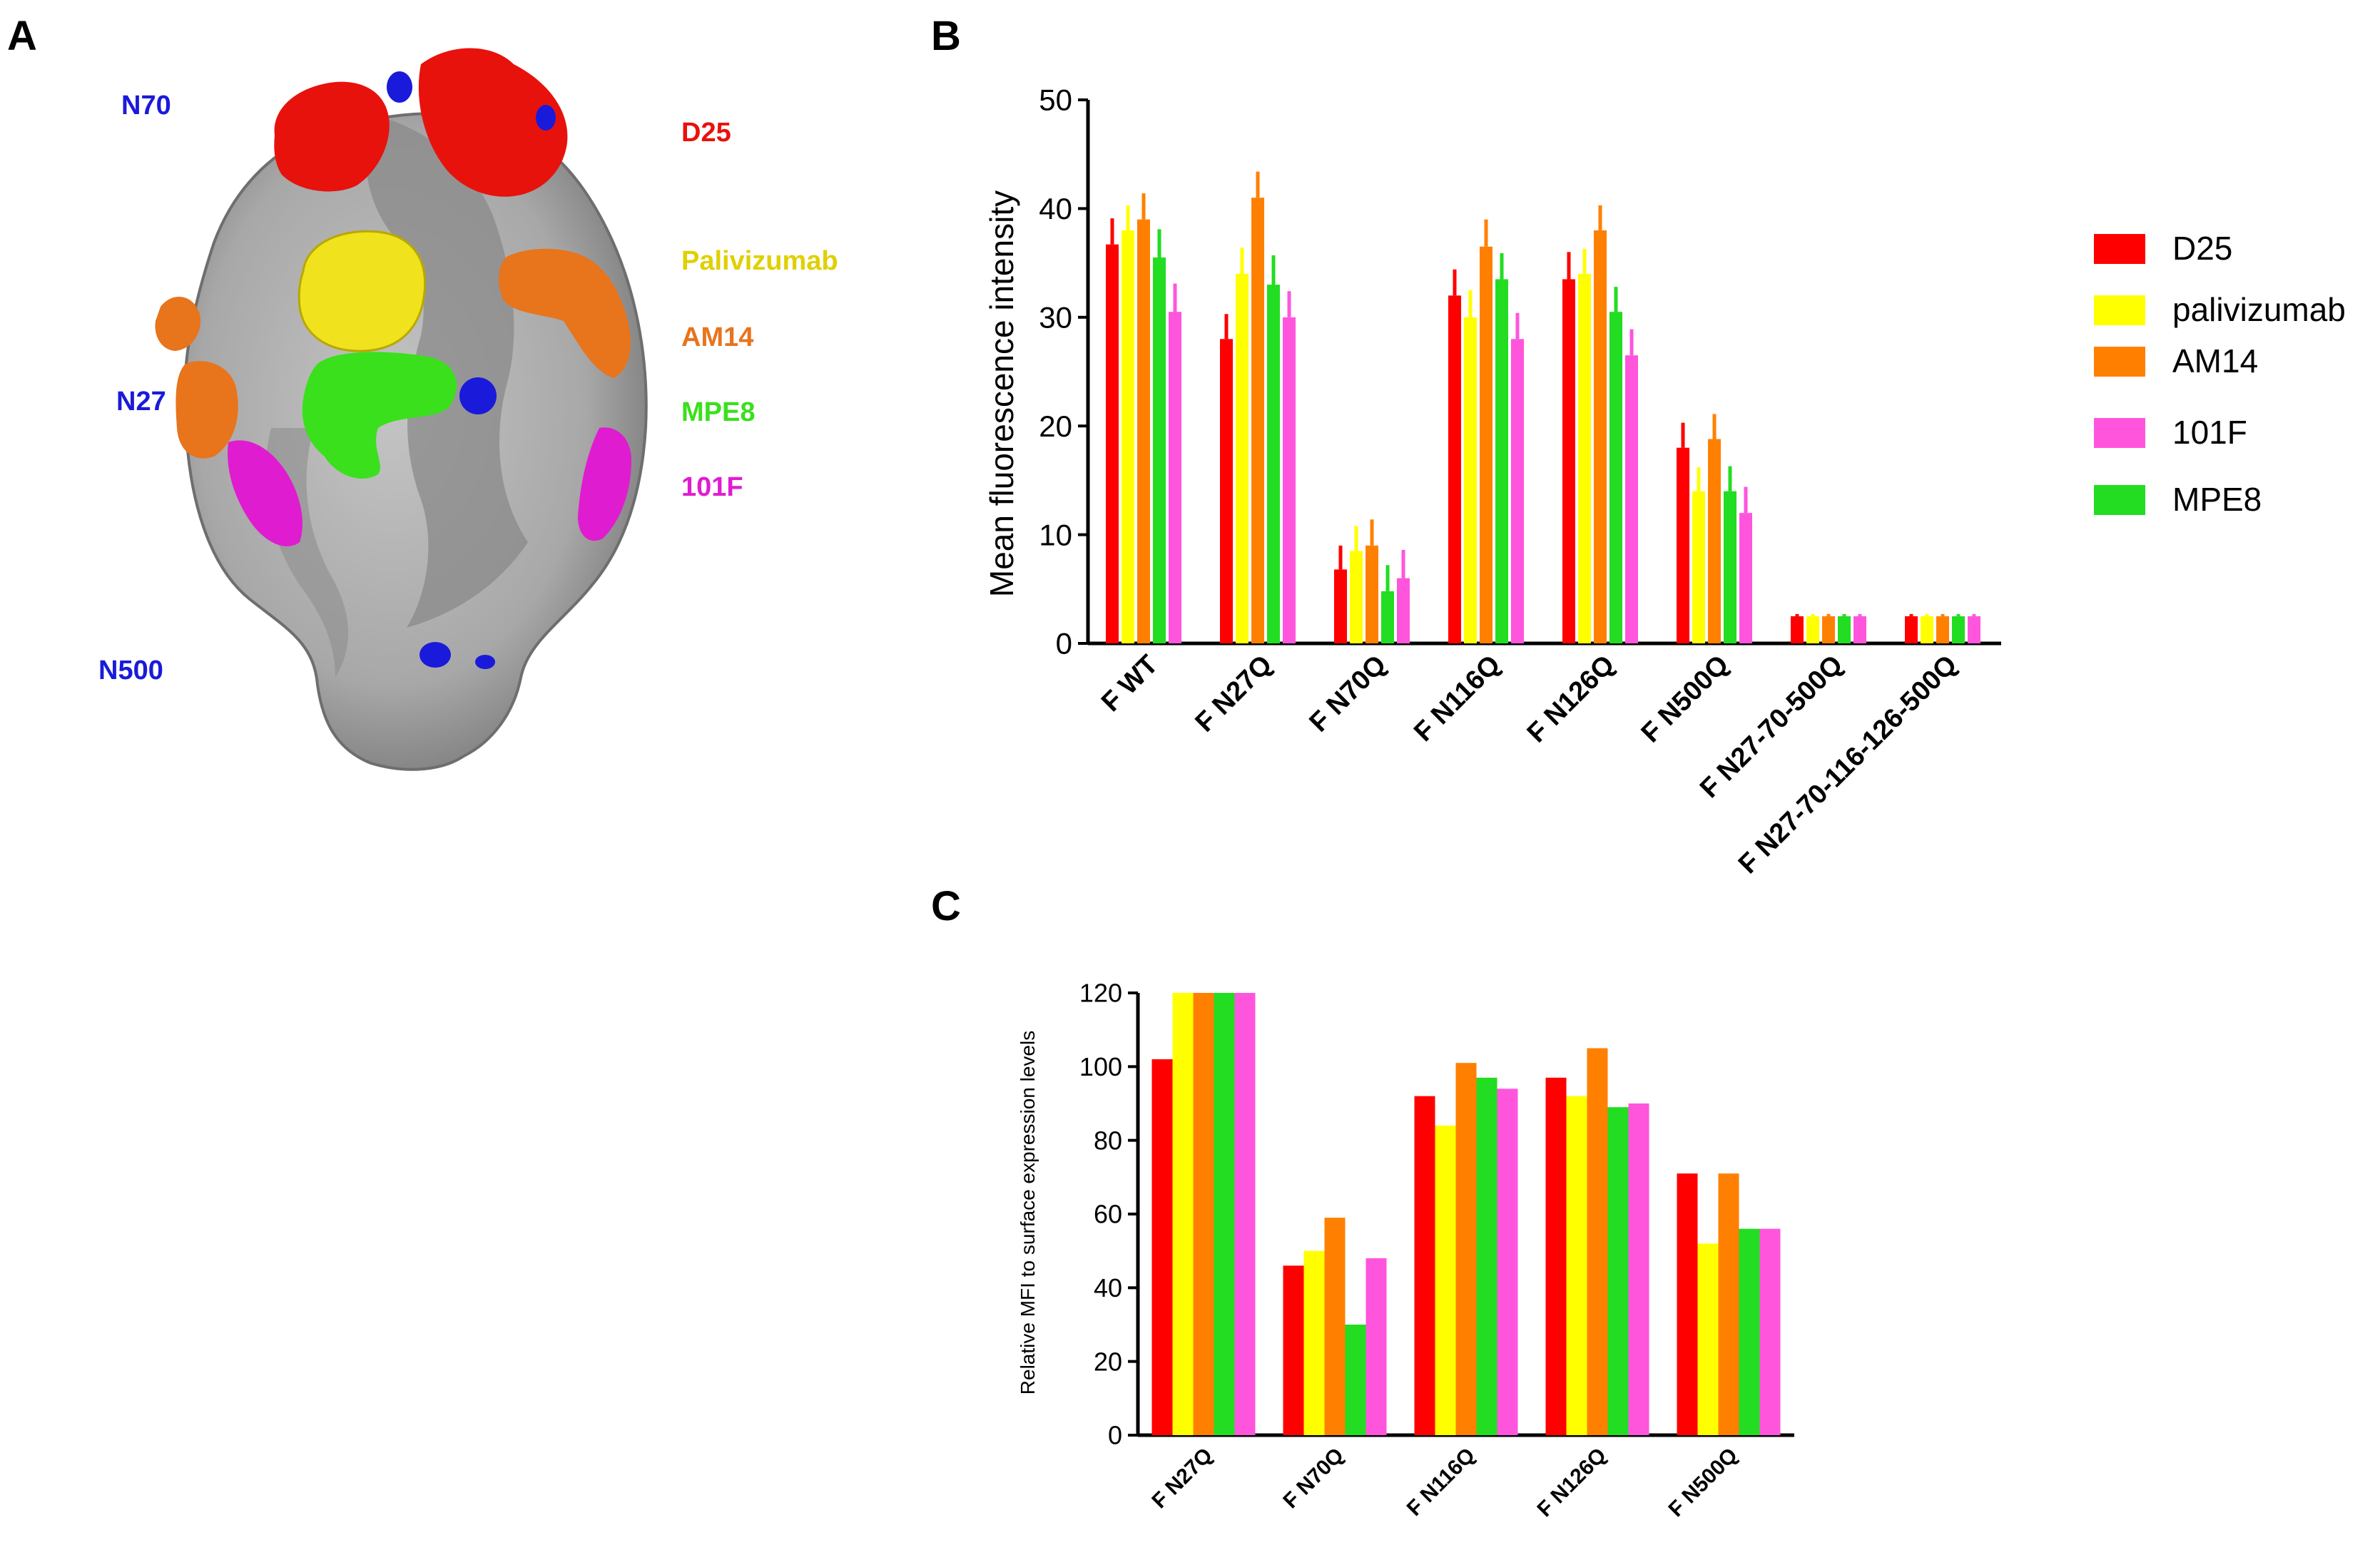 The width and height of the screenshot is (2380, 1555). What do you see at coordinates (1348, 694) in the screenshot?
I see `chartB-category-label: F N70Q` at bounding box center [1348, 694].